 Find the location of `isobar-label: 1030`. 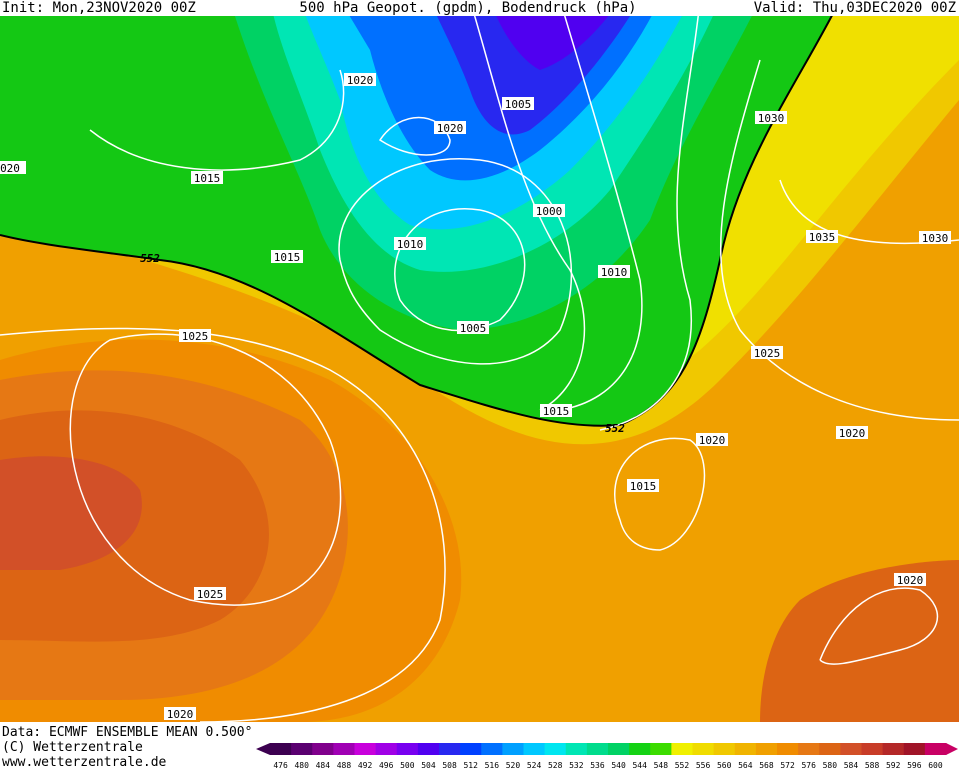

isobar-label: 1030 is located at coordinates (771, 118).